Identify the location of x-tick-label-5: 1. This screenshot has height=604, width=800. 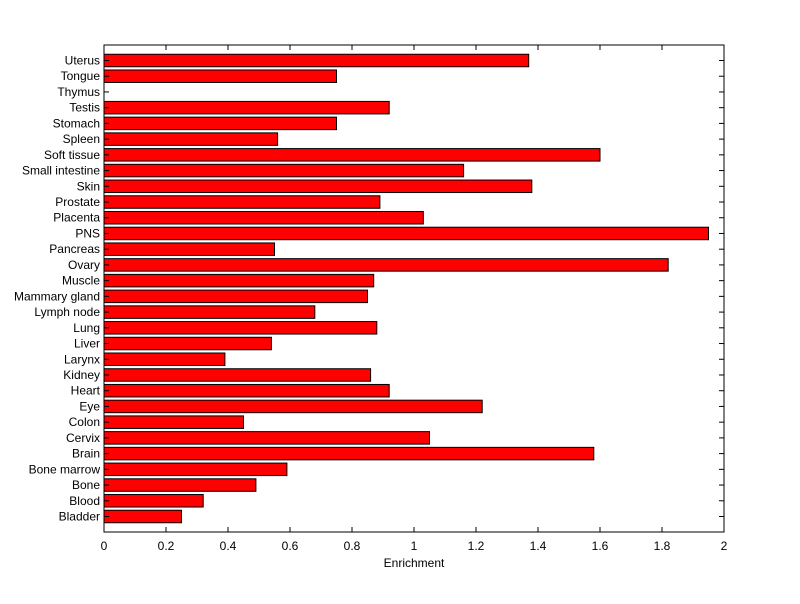
(414, 546).